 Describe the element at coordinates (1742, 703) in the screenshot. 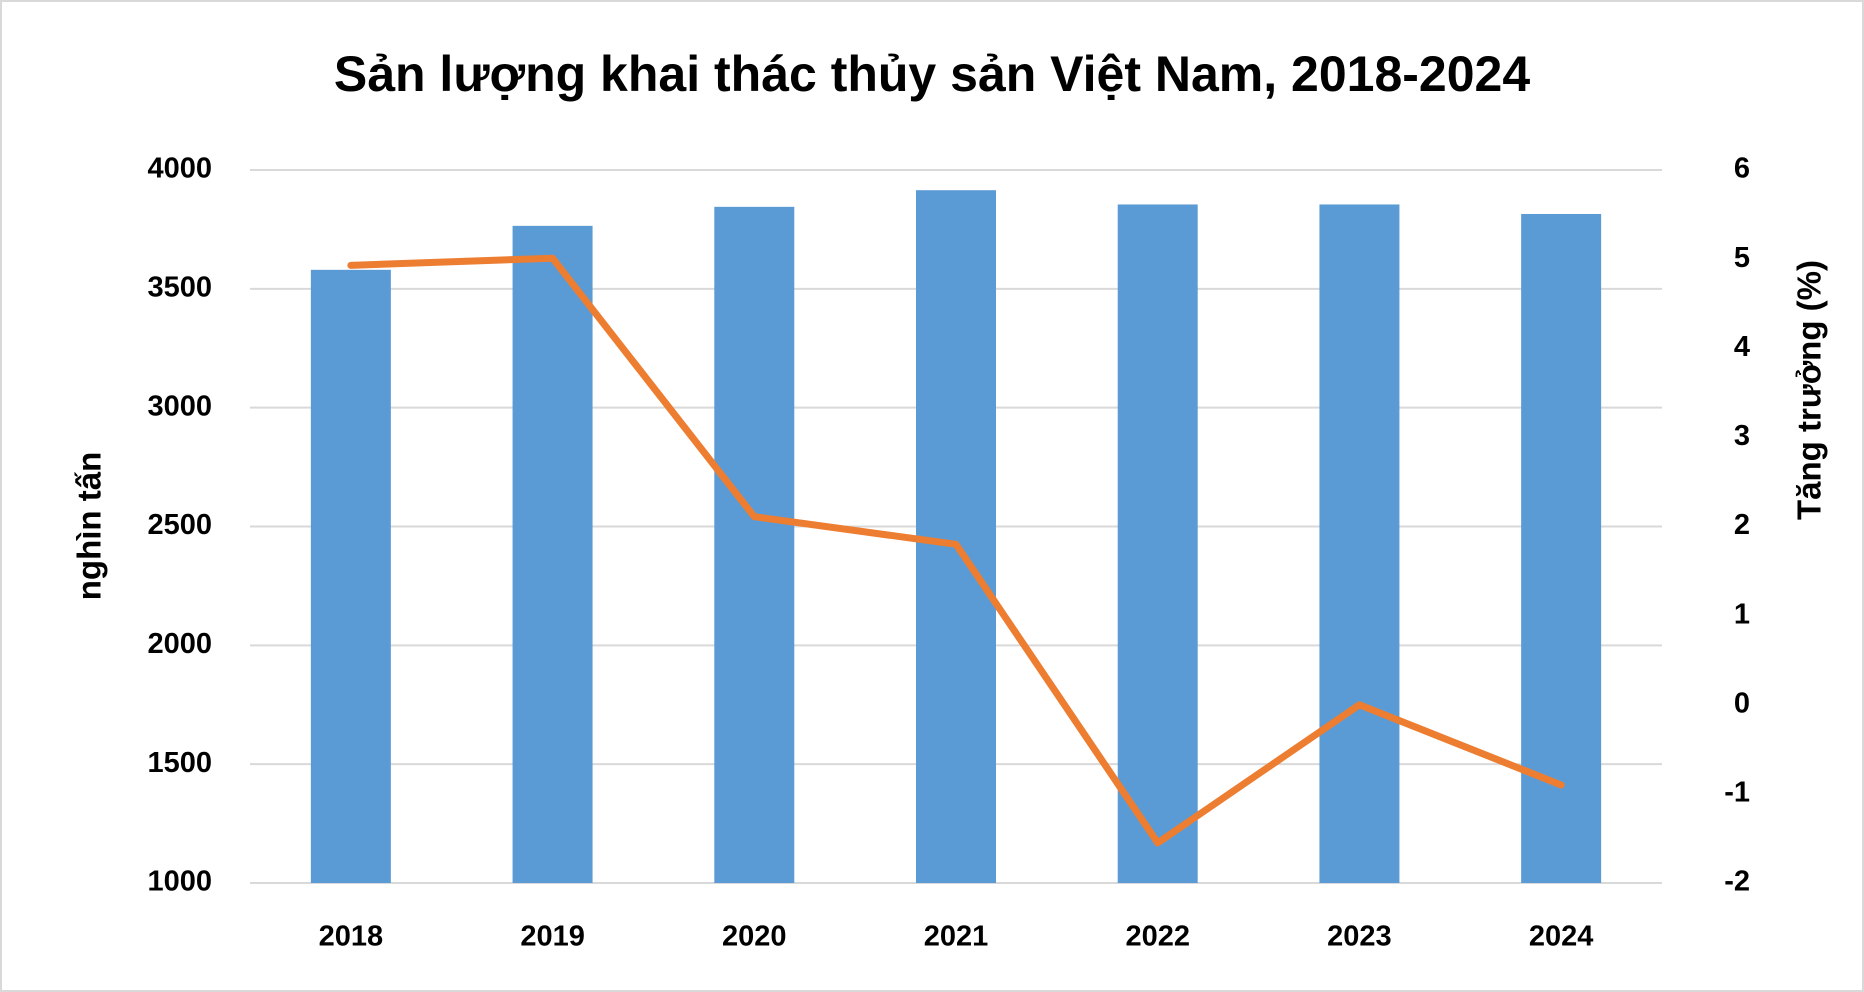

I see `y2-tick-label: 0` at that location.